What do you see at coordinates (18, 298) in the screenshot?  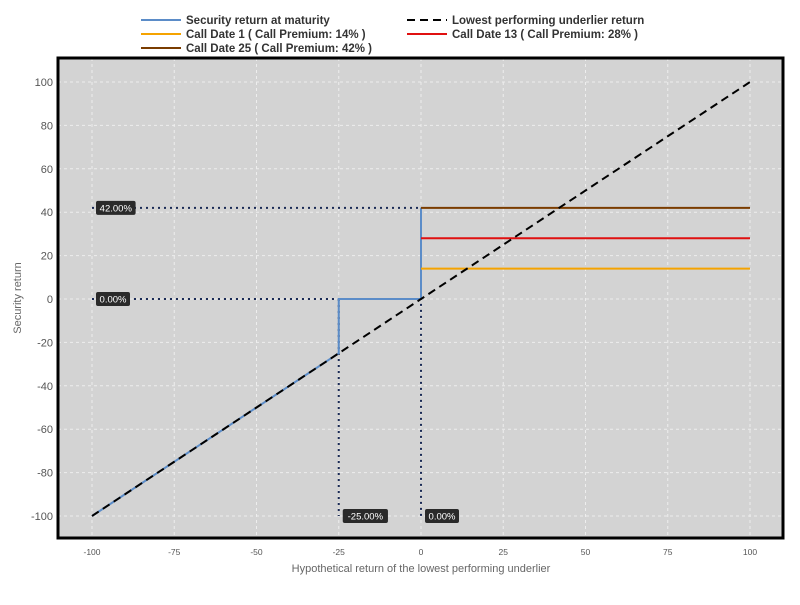 I see `y-axis-title: Security return` at bounding box center [18, 298].